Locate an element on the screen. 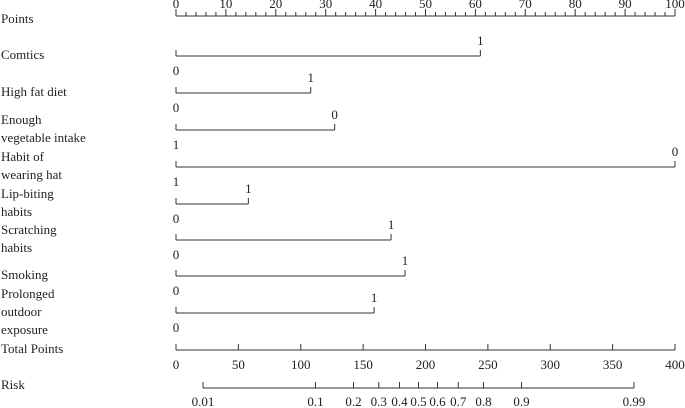 This screenshot has width=685, height=408. variable-label: wearing hat is located at coordinates (31, 174).